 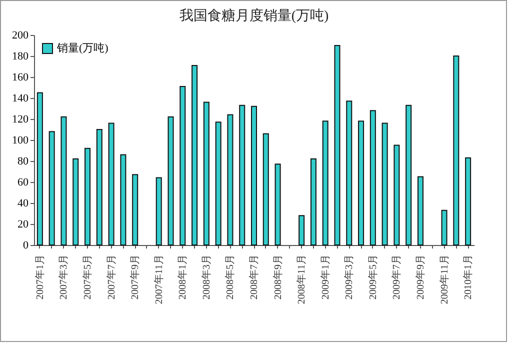 What do you see at coordinates (20, 140) in the screenshot?
I see `y-tick-label: 100` at bounding box center [20, 140].